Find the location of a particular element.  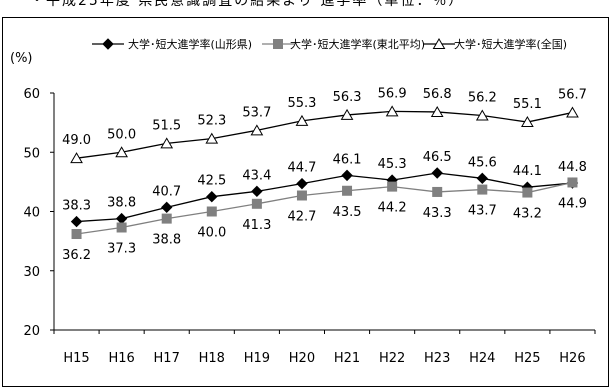

y-axis-ticks: 20 30 40 50 60 is located at coordinates (38, 213).